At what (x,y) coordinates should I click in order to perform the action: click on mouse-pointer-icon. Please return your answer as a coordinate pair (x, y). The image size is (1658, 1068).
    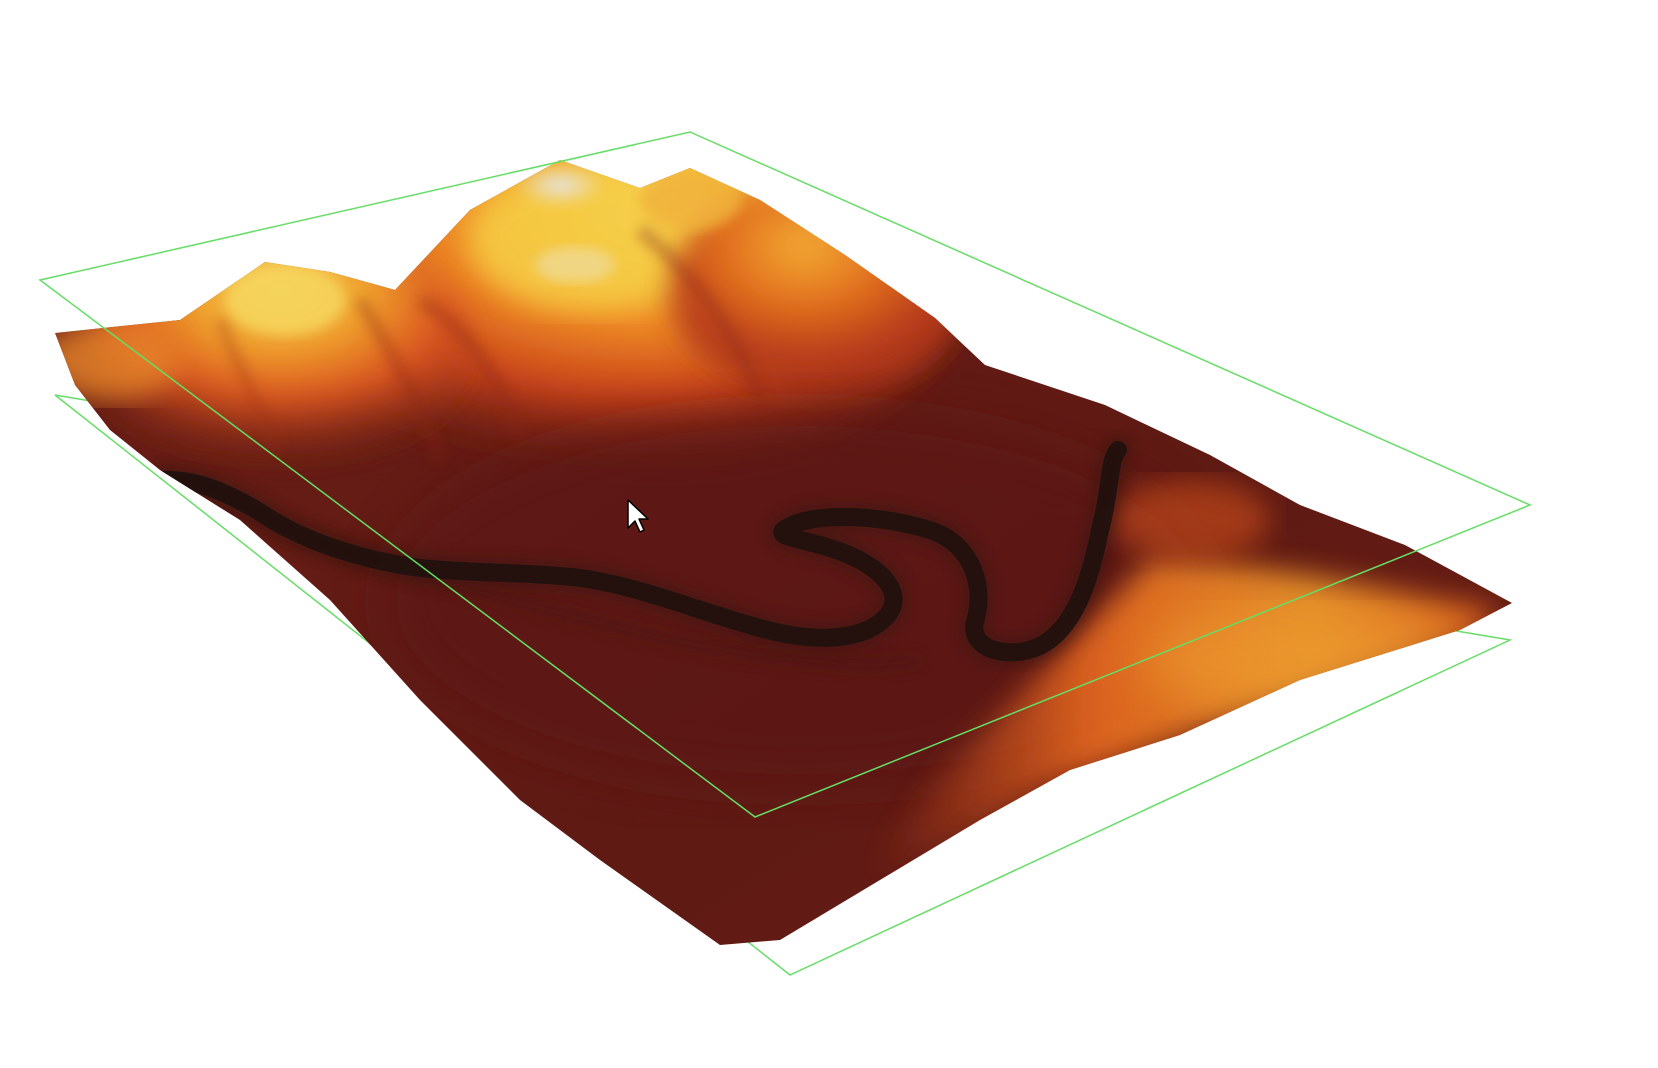
    Looking at the image, I should click on (638, 516).